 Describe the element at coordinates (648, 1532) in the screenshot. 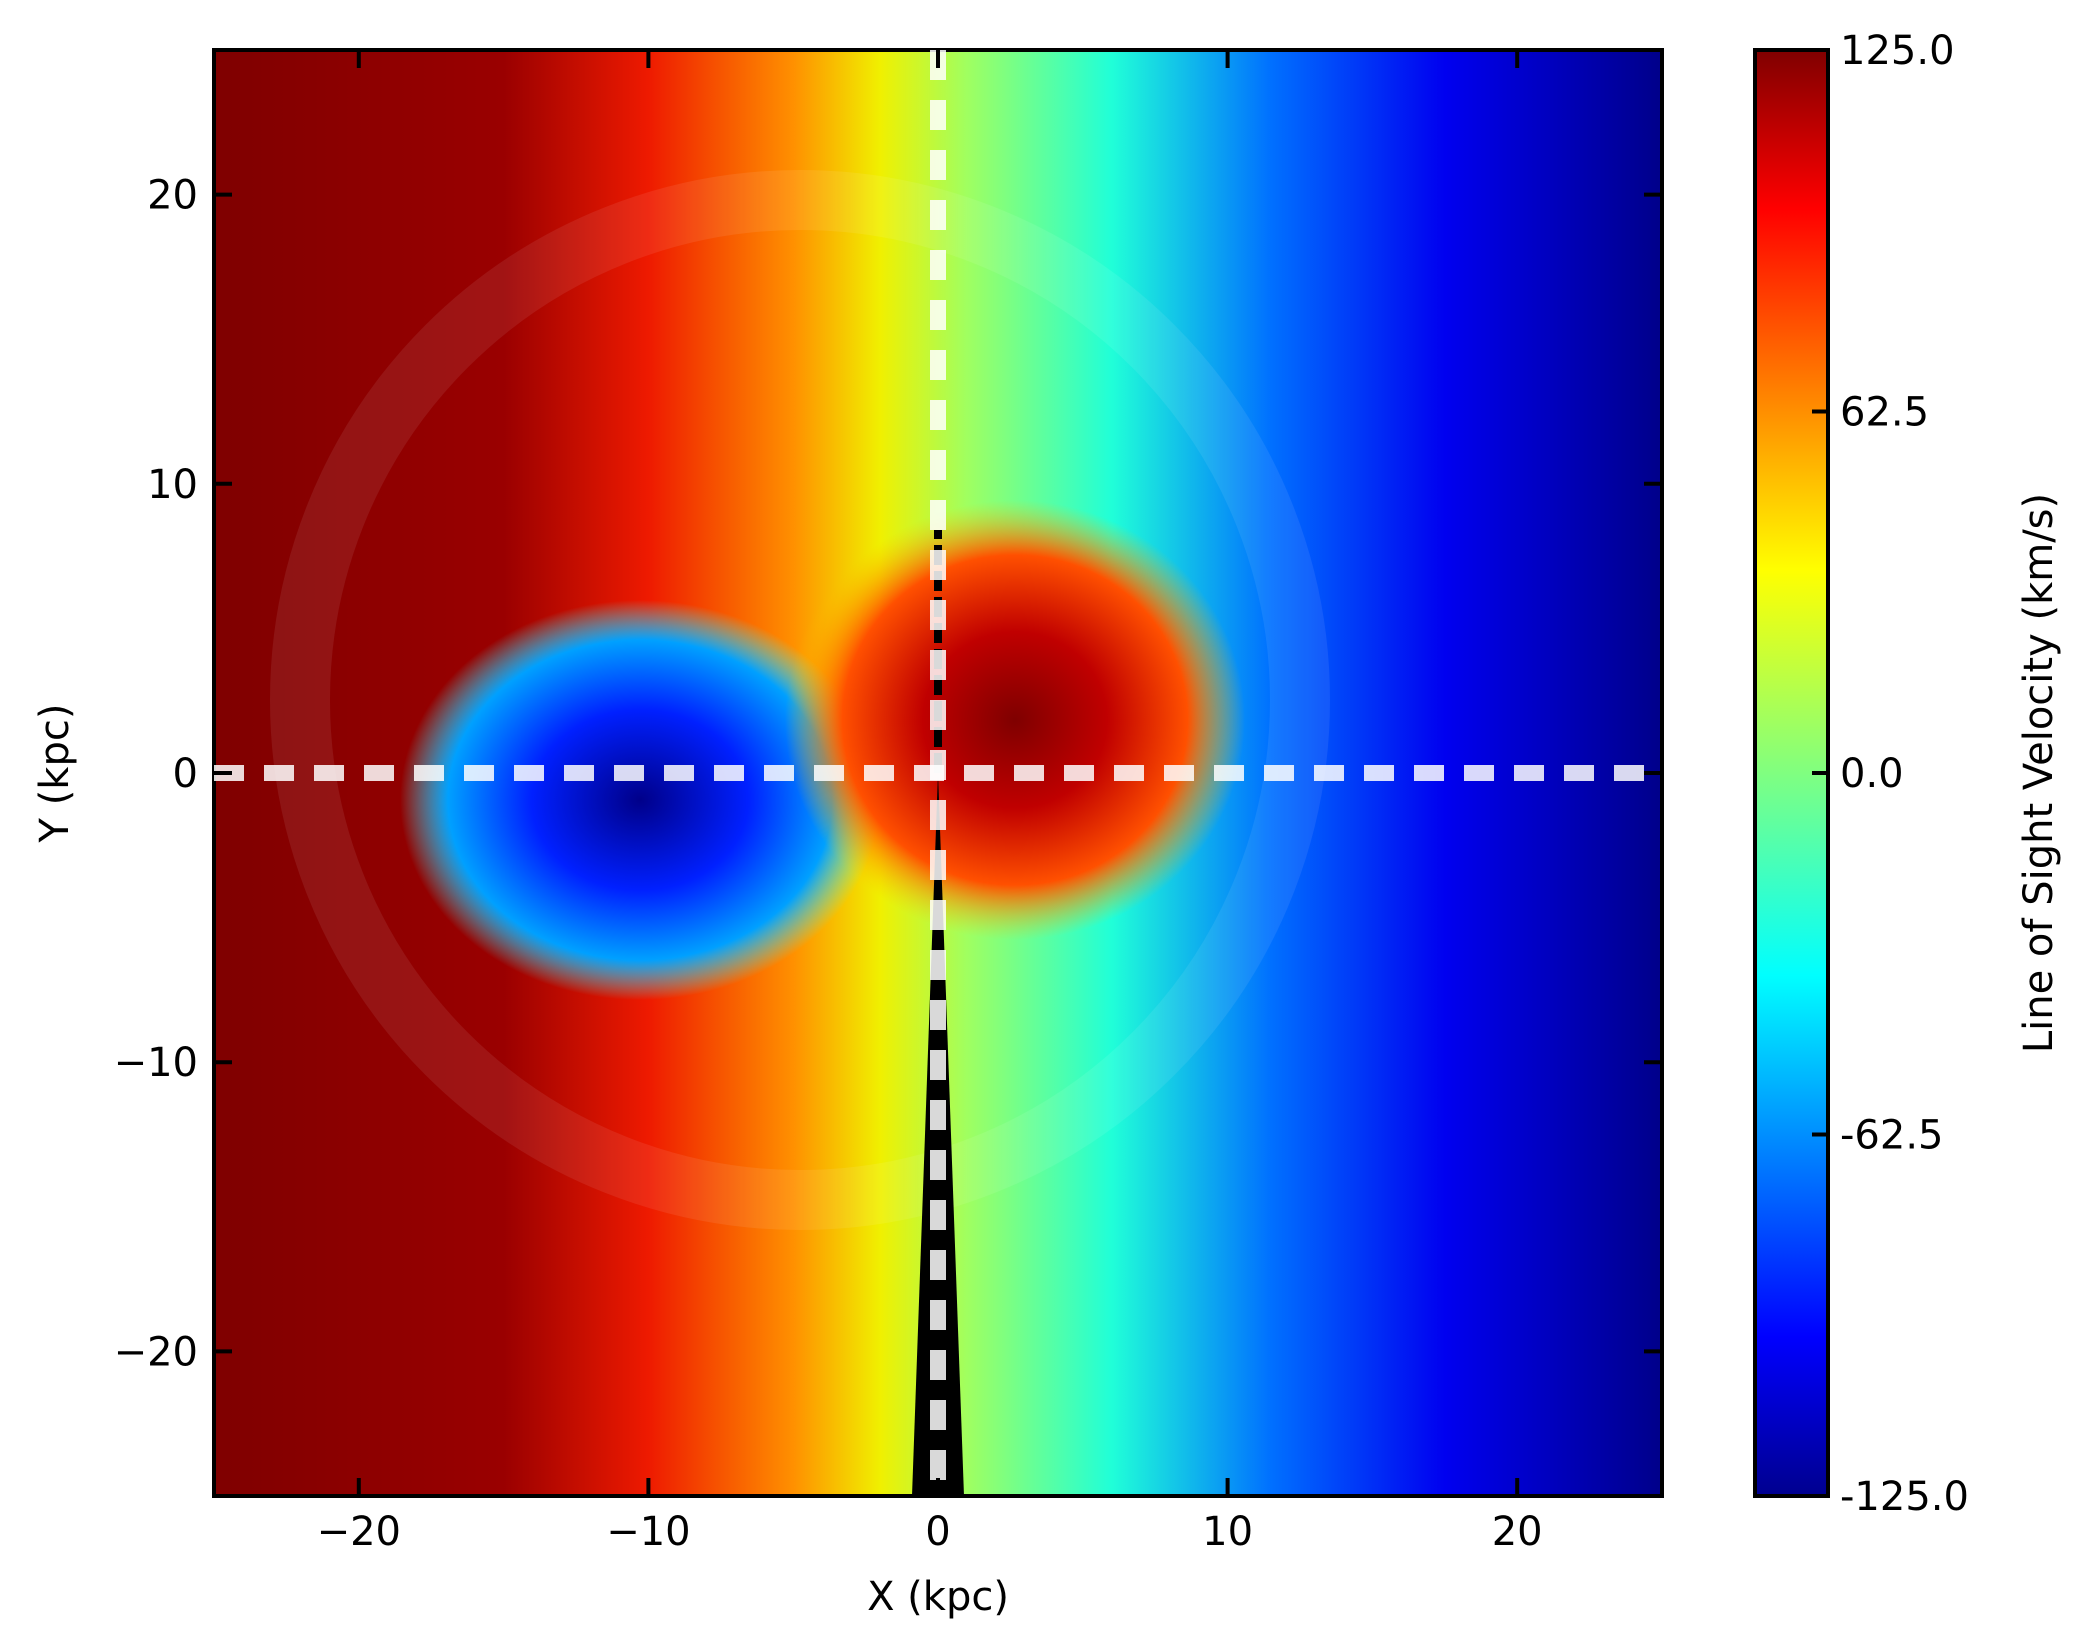

I see `x-tick-label: −10` at that location.